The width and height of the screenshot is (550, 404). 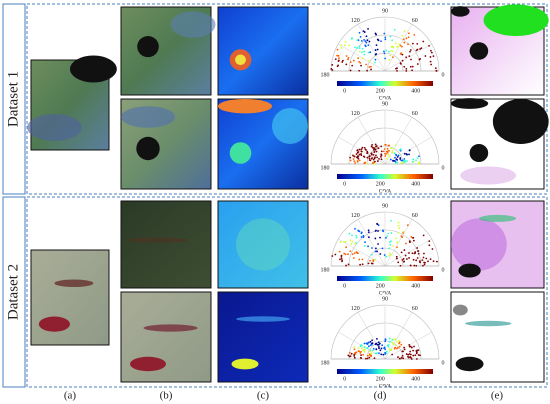 I want to click on angle-label: 180, so click(x=325, y=168).